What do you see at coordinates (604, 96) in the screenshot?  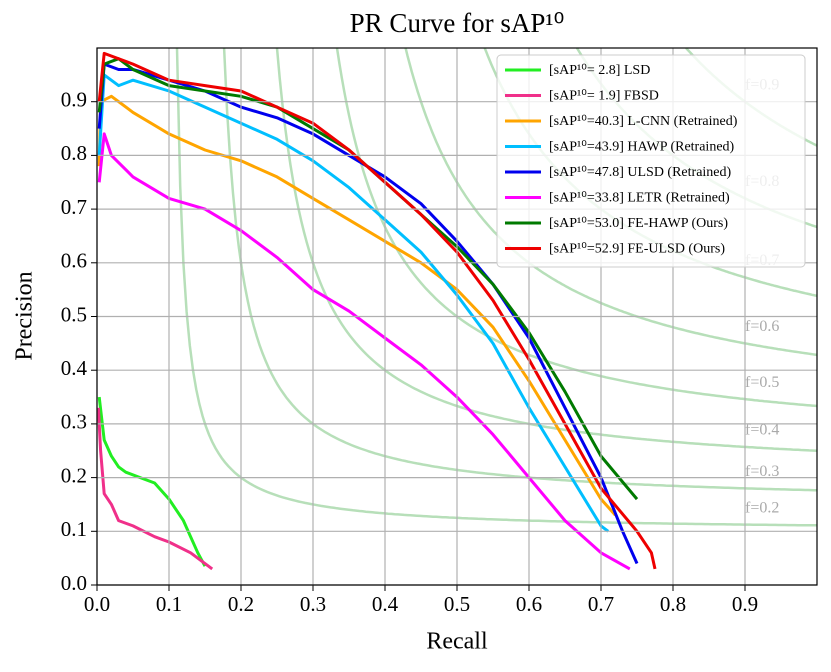 I see `legend-label: [sAP¹⁰= 1.9] FBSD` at bounding box center [604, 96].